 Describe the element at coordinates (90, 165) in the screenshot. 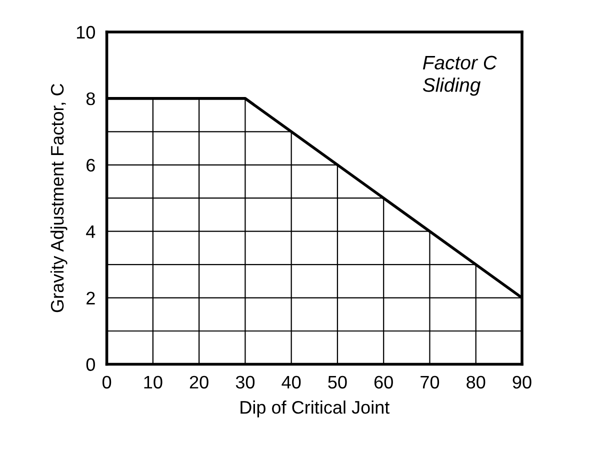

I see `y-tick-label: 6` at that location.